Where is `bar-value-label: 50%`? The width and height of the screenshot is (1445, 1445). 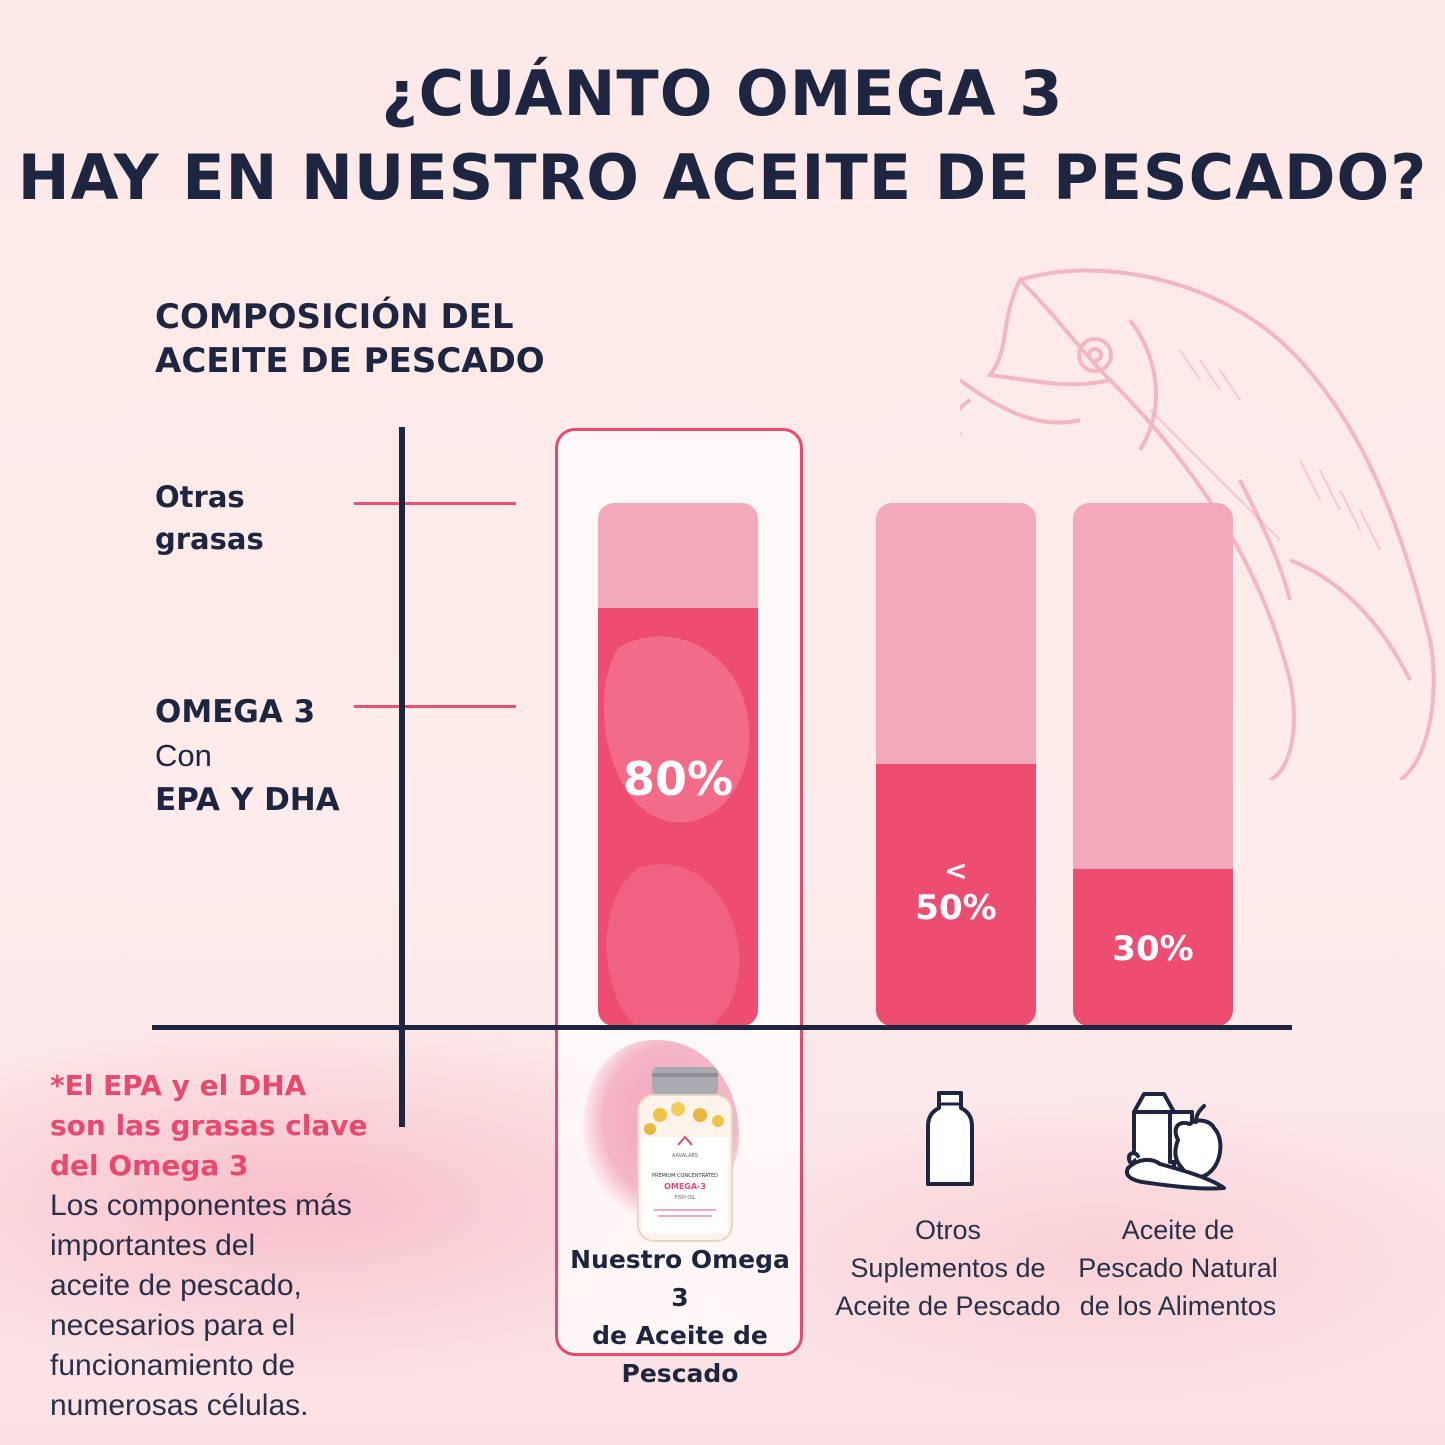
bar-value-label: 50% is located at coordinates (956, 907).